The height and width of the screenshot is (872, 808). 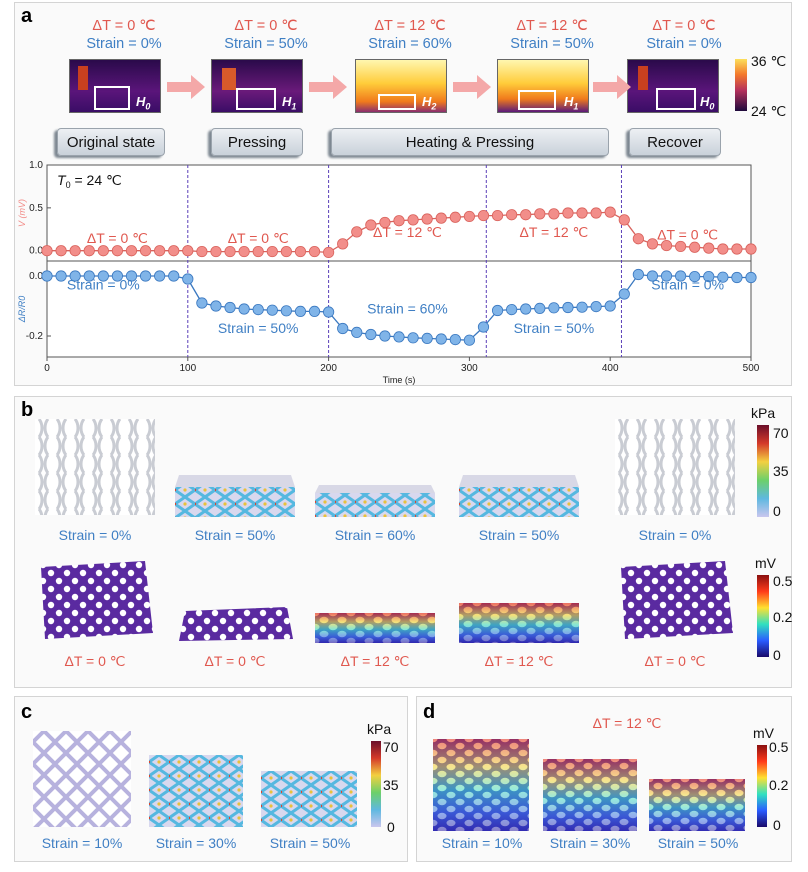 What do you see at coordinates (310, 843) in the screenshot?
I see `c-caption-3: Strain = 50%` at bounding box center [310, 843].